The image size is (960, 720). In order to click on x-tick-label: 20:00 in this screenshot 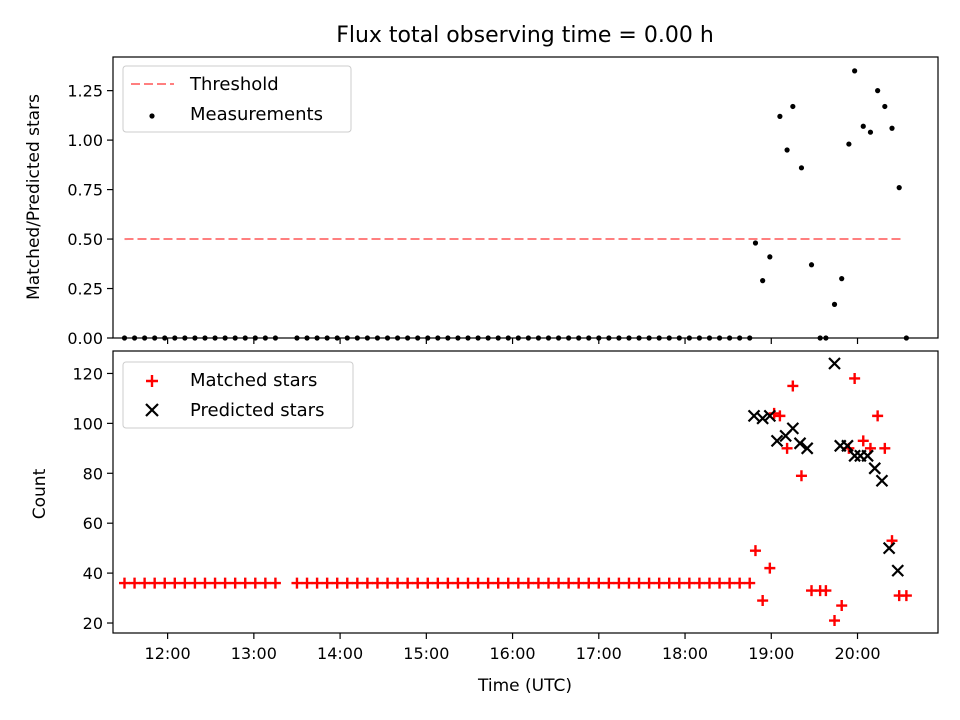, I will do `click(857, 653)`.